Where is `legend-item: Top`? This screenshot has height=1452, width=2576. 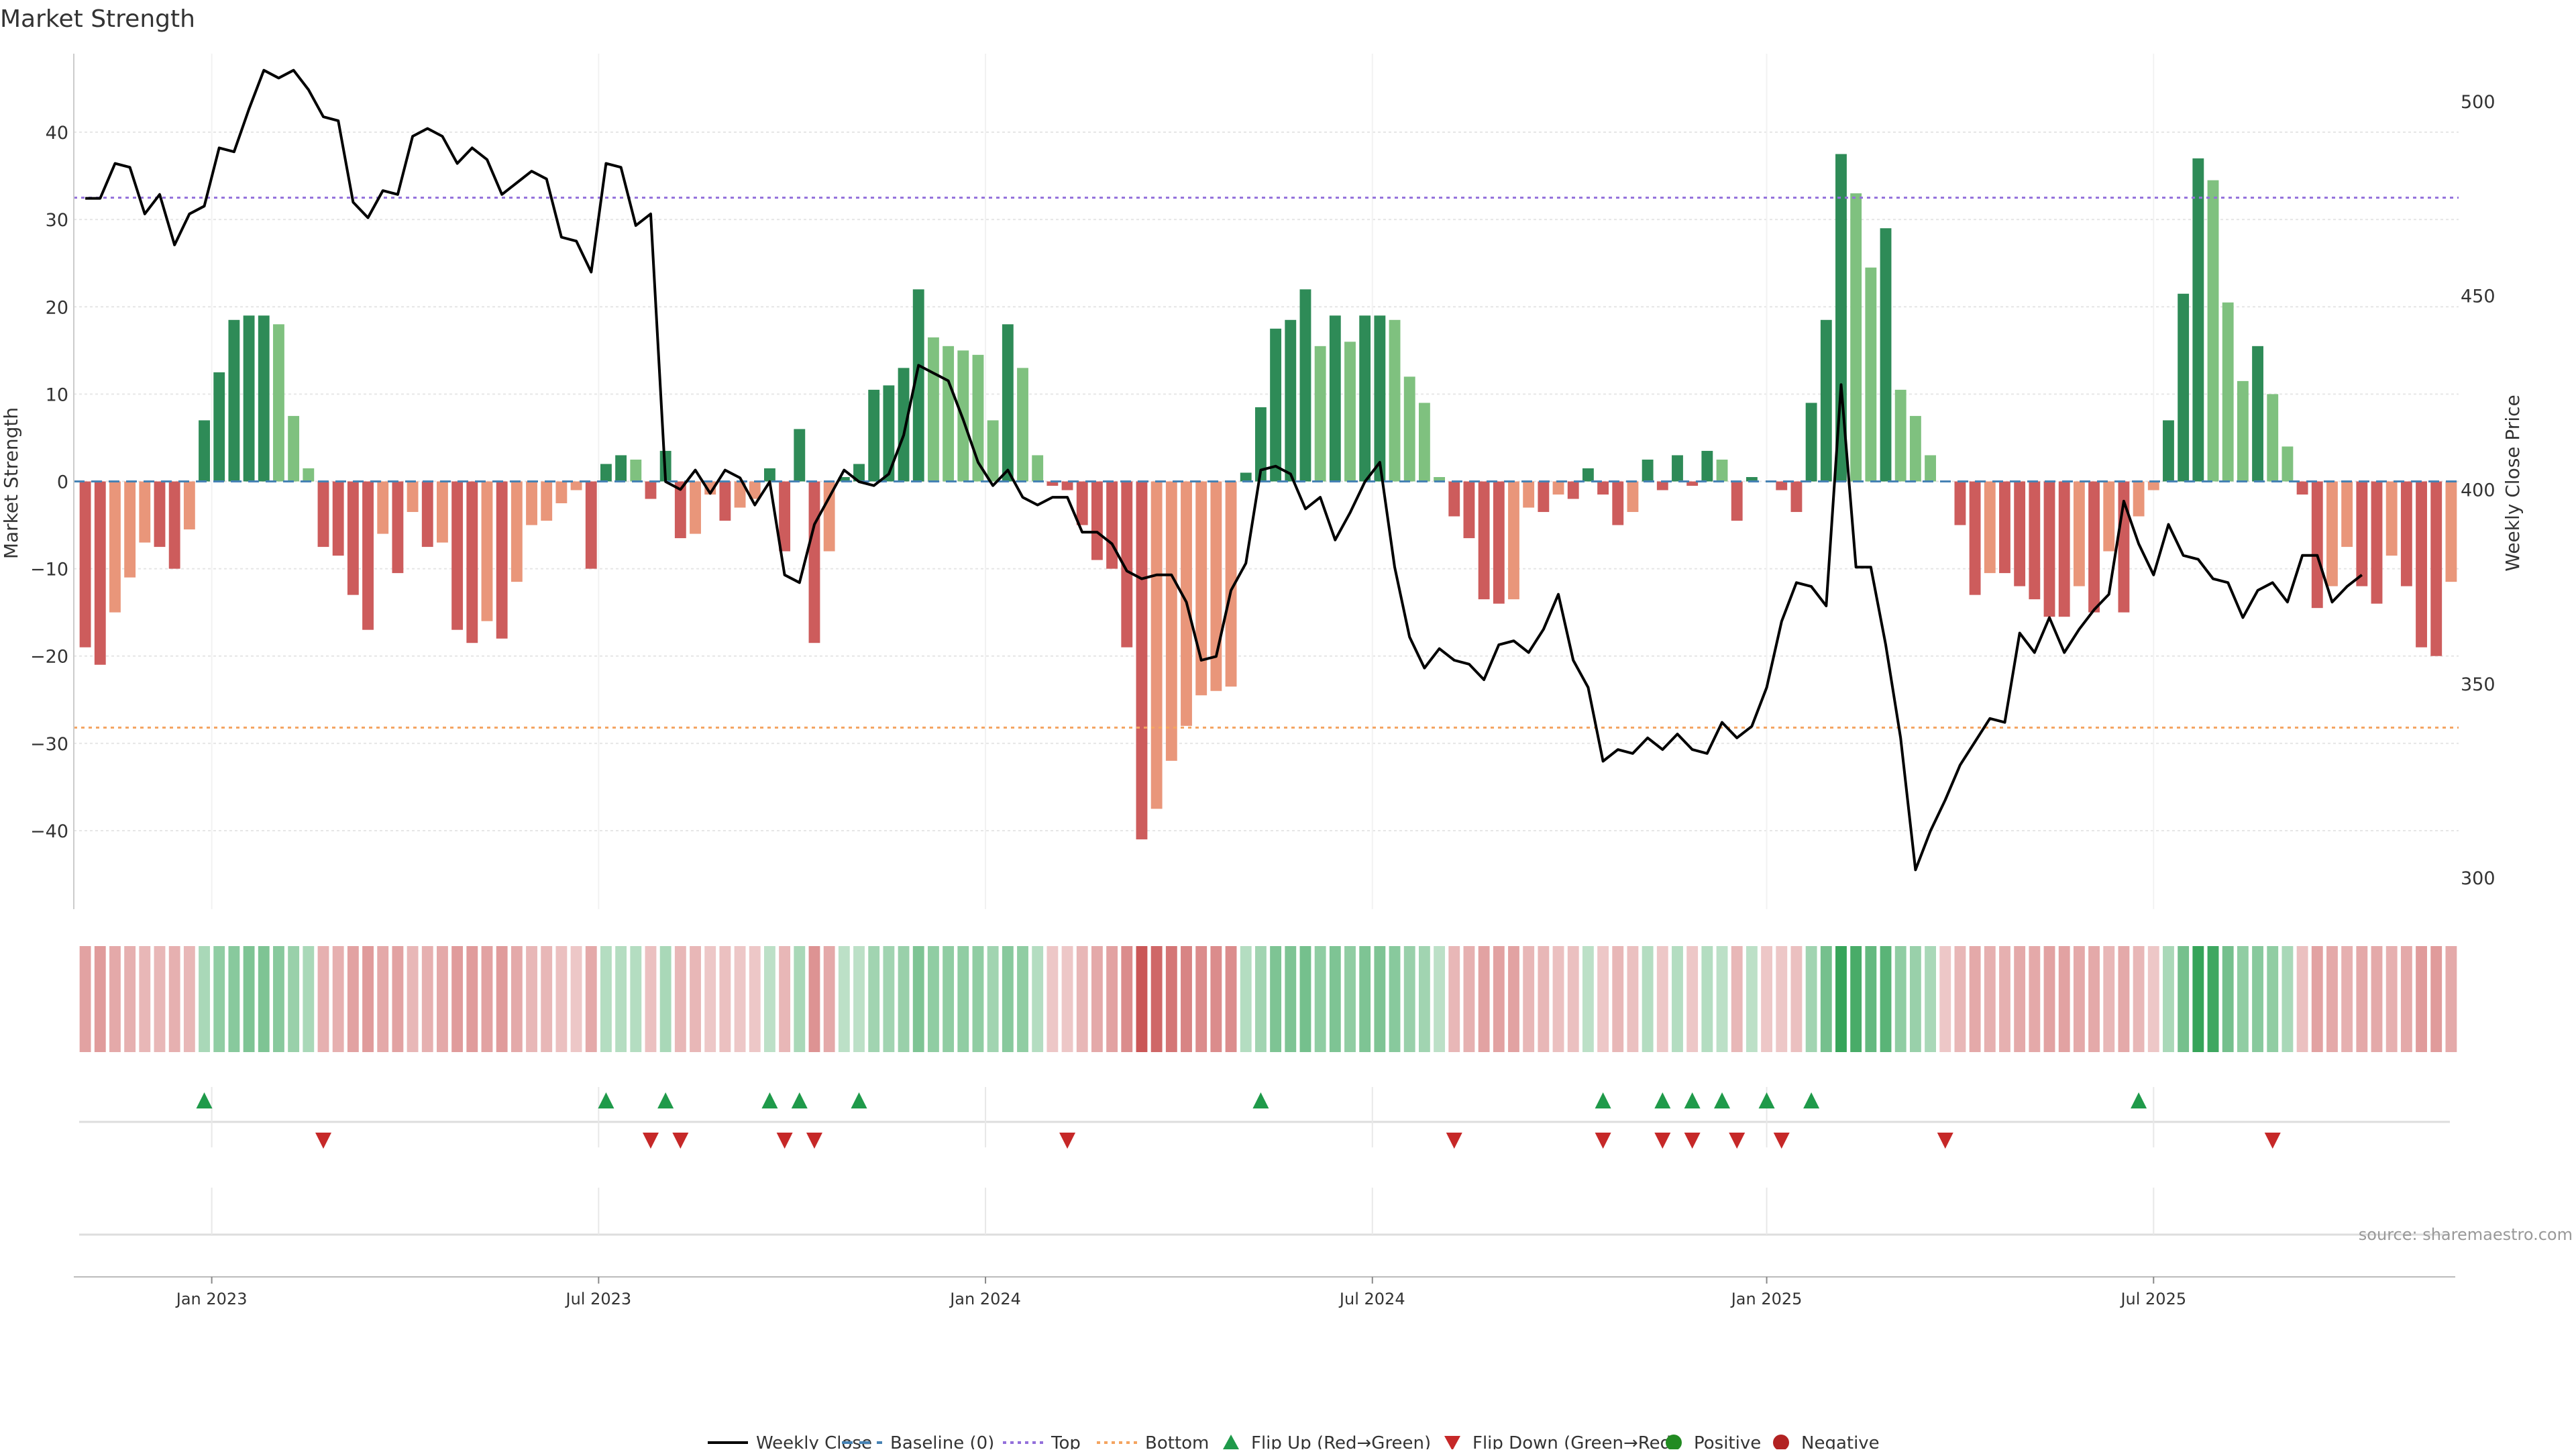 legend-item: Top is located at coordinates (1042, 1443).